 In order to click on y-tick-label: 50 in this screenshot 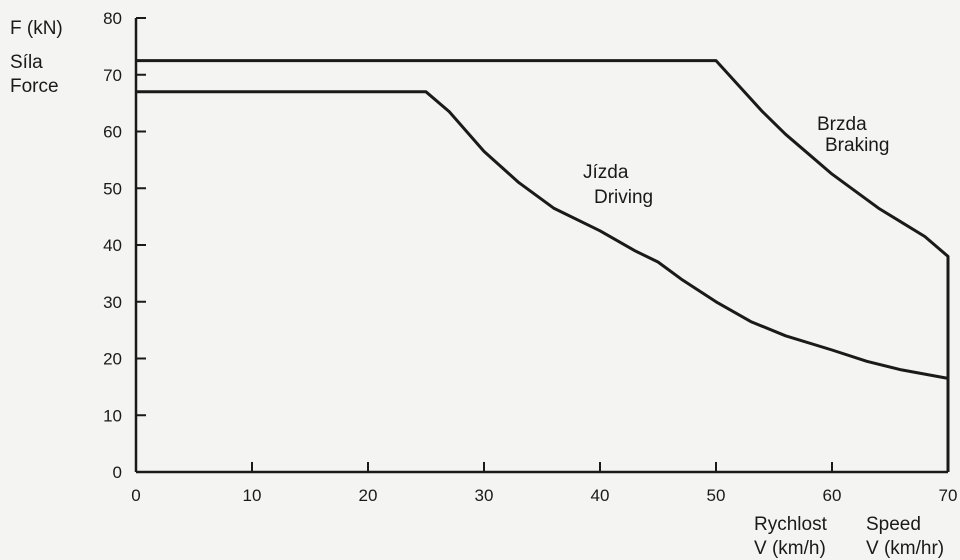, I will do `click(112, 188)`.